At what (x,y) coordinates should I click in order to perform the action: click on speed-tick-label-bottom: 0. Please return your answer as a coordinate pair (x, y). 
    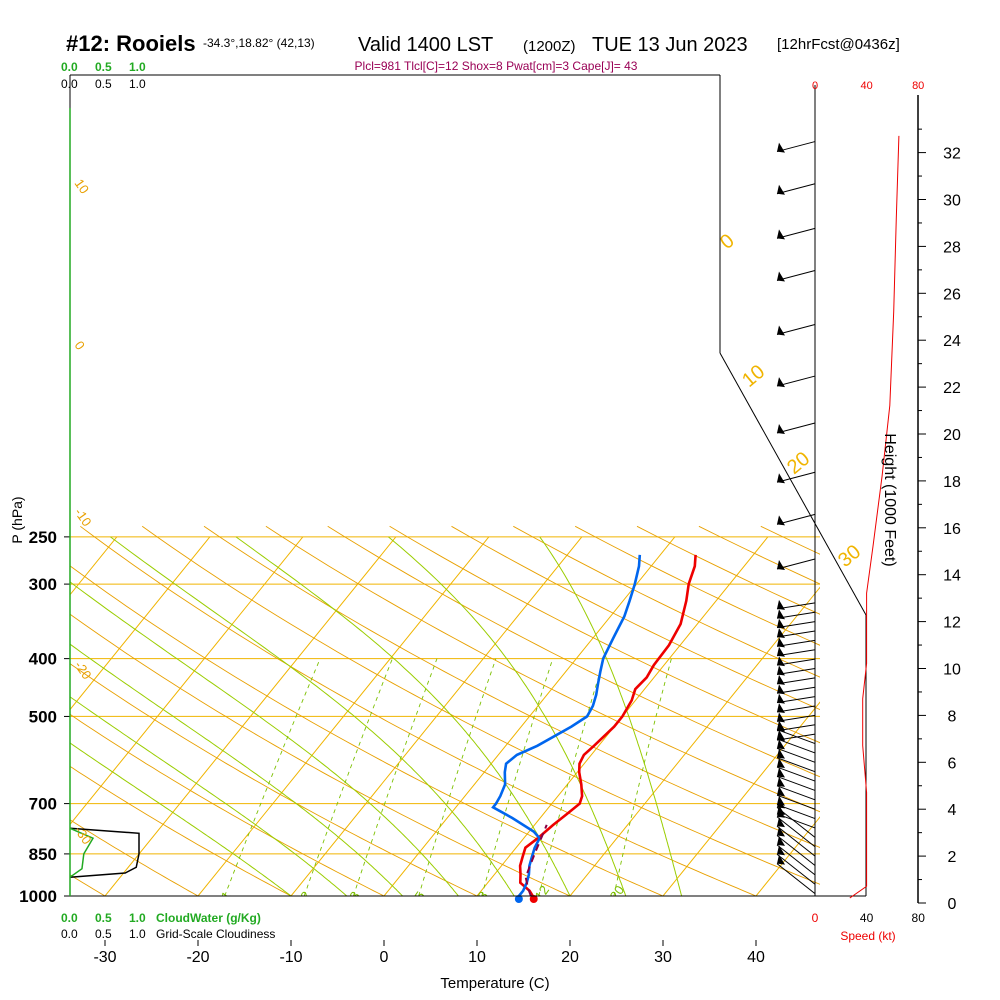
    Looking at the image, I should click on (815, 918).